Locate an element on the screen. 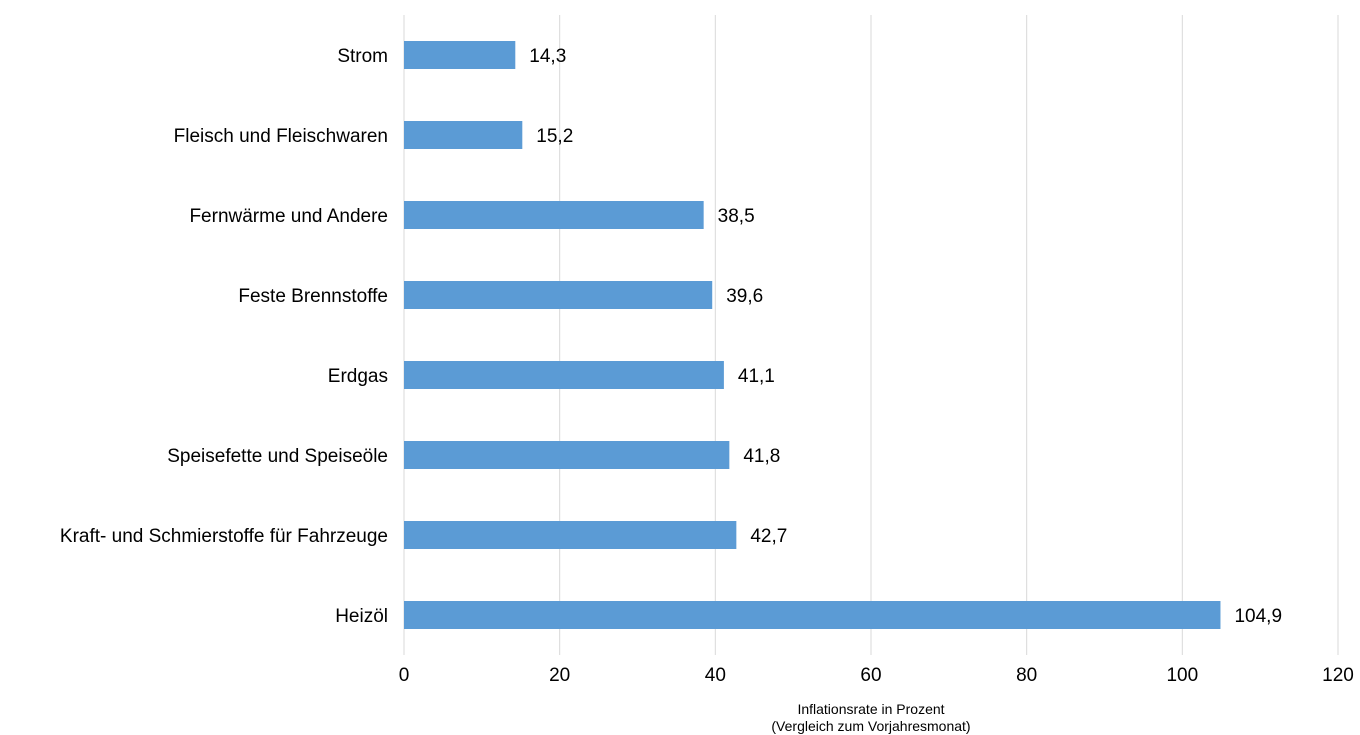  category-label: Strom is located at coordinates (362, 56).